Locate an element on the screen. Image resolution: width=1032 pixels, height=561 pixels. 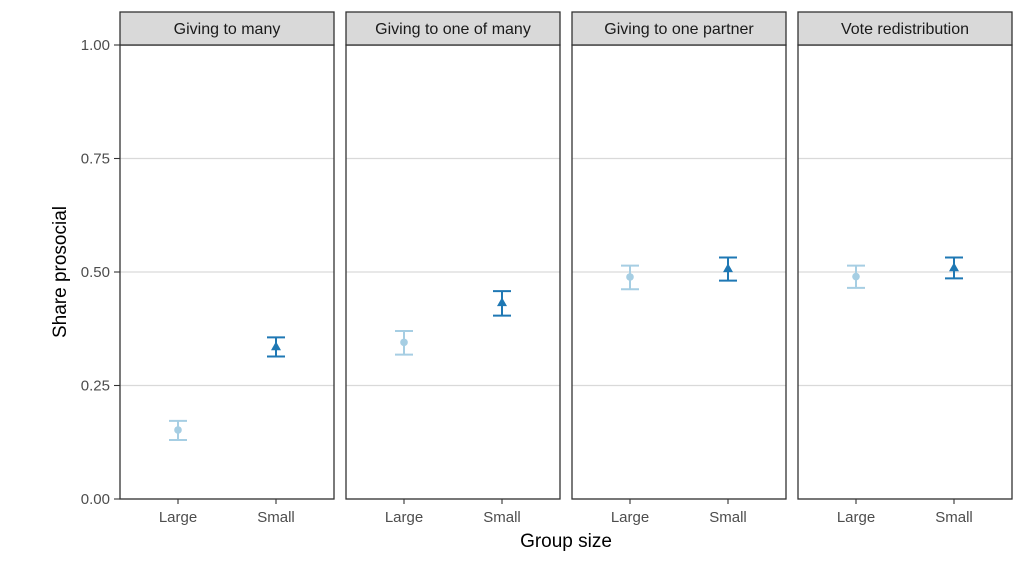
y-tick-label: 1.00 is located at coordinates (95, 45).